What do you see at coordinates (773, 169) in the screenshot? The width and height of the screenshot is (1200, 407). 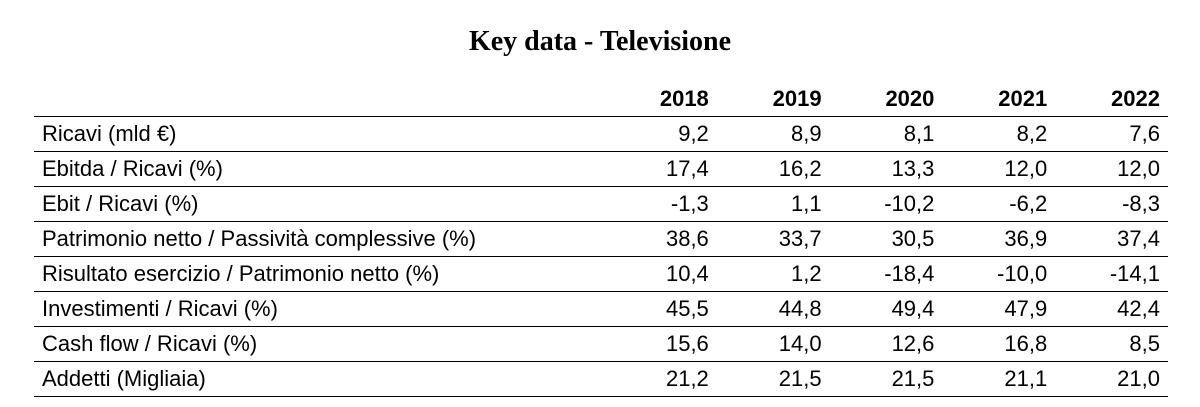 I see `table-cell: 16,2` at bounding box center [773, 169].